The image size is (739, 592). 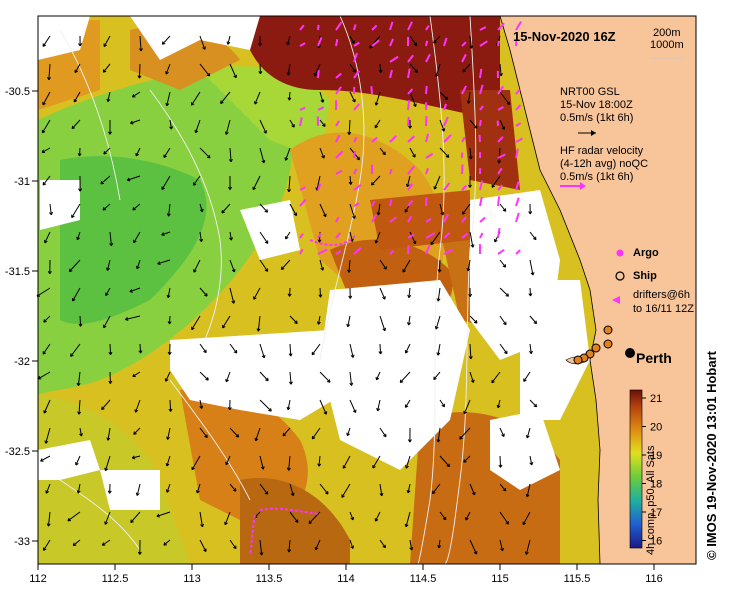 I want to click on y-tick-label: -33, so click(x=22, y=542).